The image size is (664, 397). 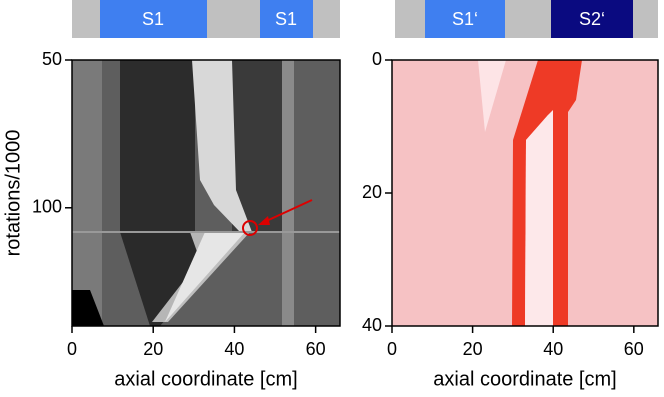 I want to click on segment-label: S2‘, so click(x=592, y=19).